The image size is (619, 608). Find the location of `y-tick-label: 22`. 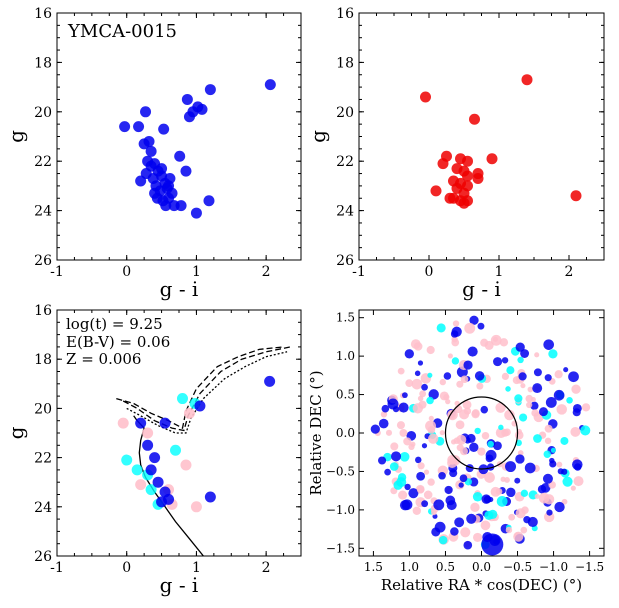

y-tick-label: 22 is located at coordinates (43, 459).